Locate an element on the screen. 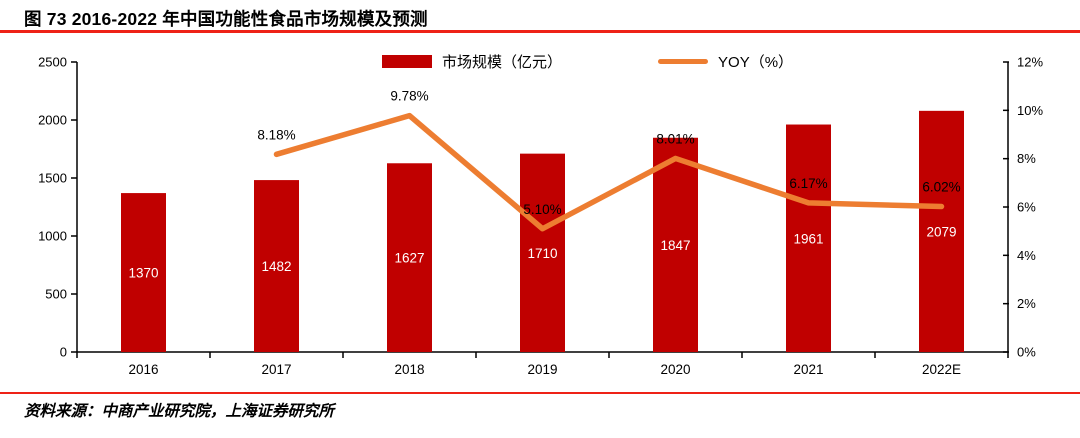 The width and height of the screenshot is (1080, 438). bar-value-label: 2079 is located at coordinates (941, 231).